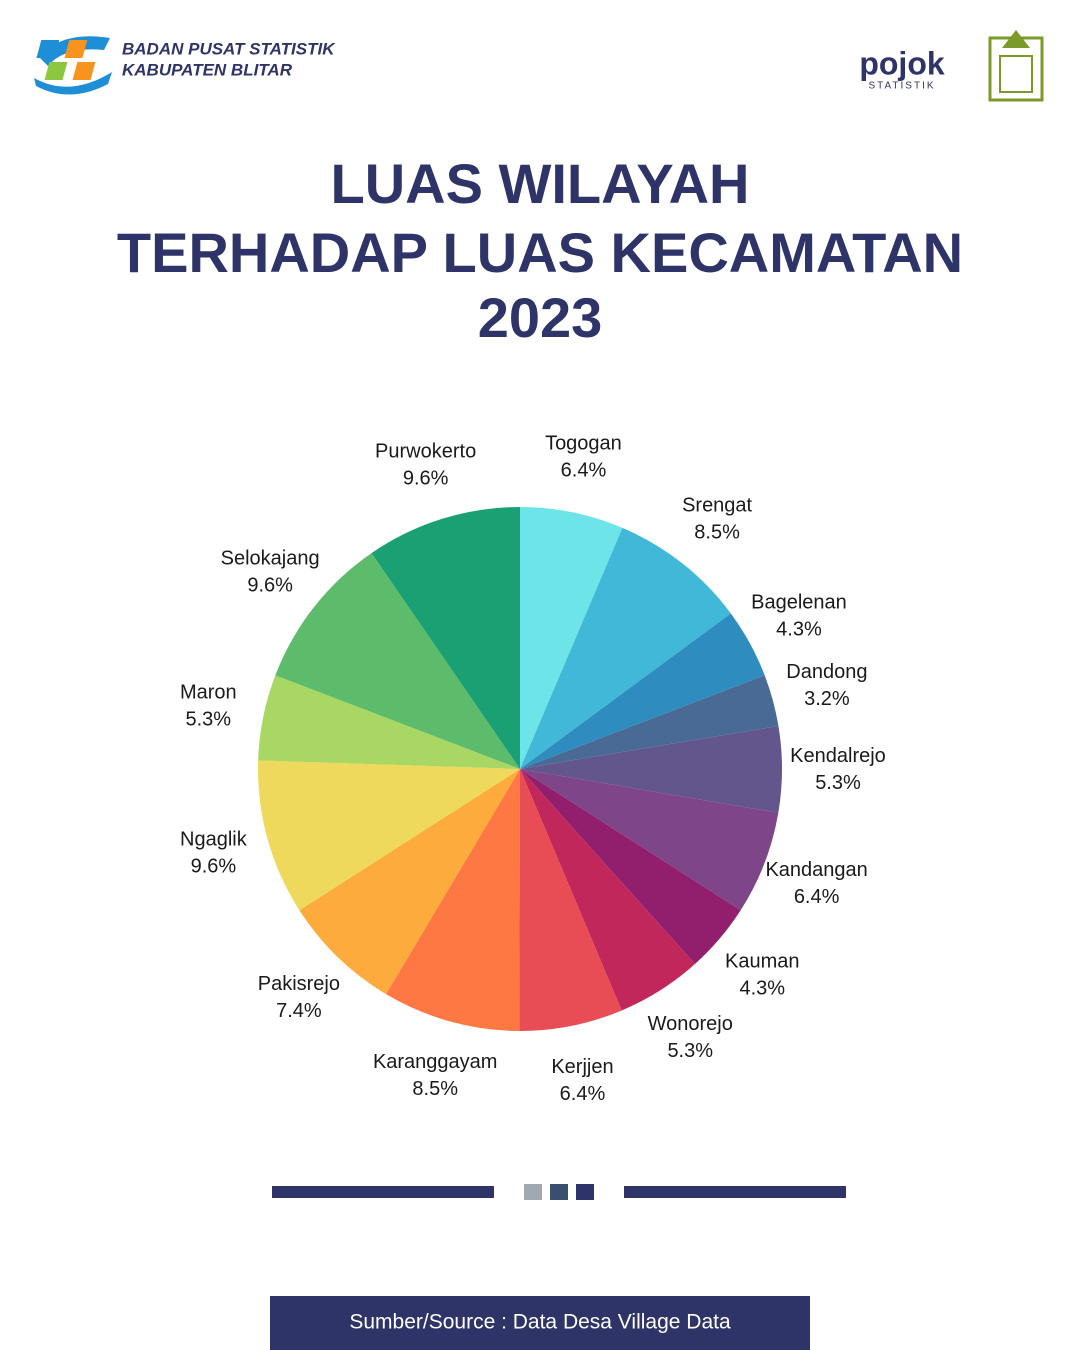 This screenshot has width=1080, height=1350. I want to click on slice-label: Karanggayam, so click(435, 1062).